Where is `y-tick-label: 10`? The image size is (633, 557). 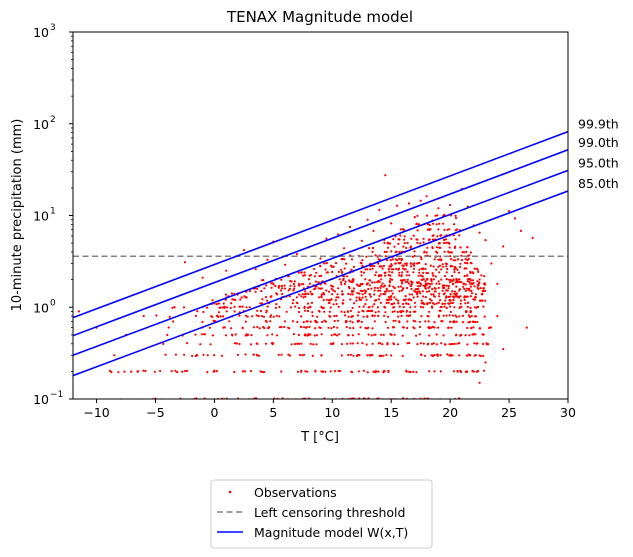
y-tick-label: 10 is located at coordinates (41, 124).